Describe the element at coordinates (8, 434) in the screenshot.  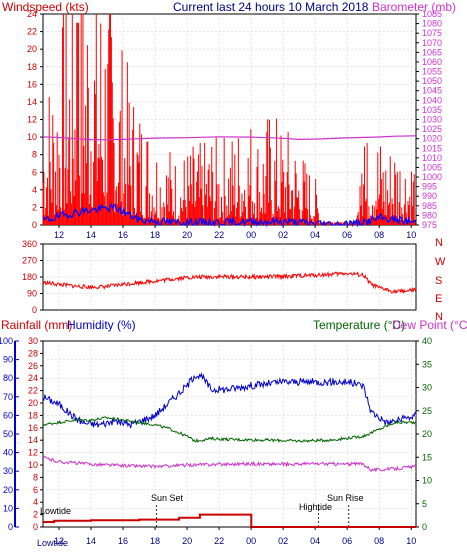
I see `humidity-tick-label: 50` at that location.